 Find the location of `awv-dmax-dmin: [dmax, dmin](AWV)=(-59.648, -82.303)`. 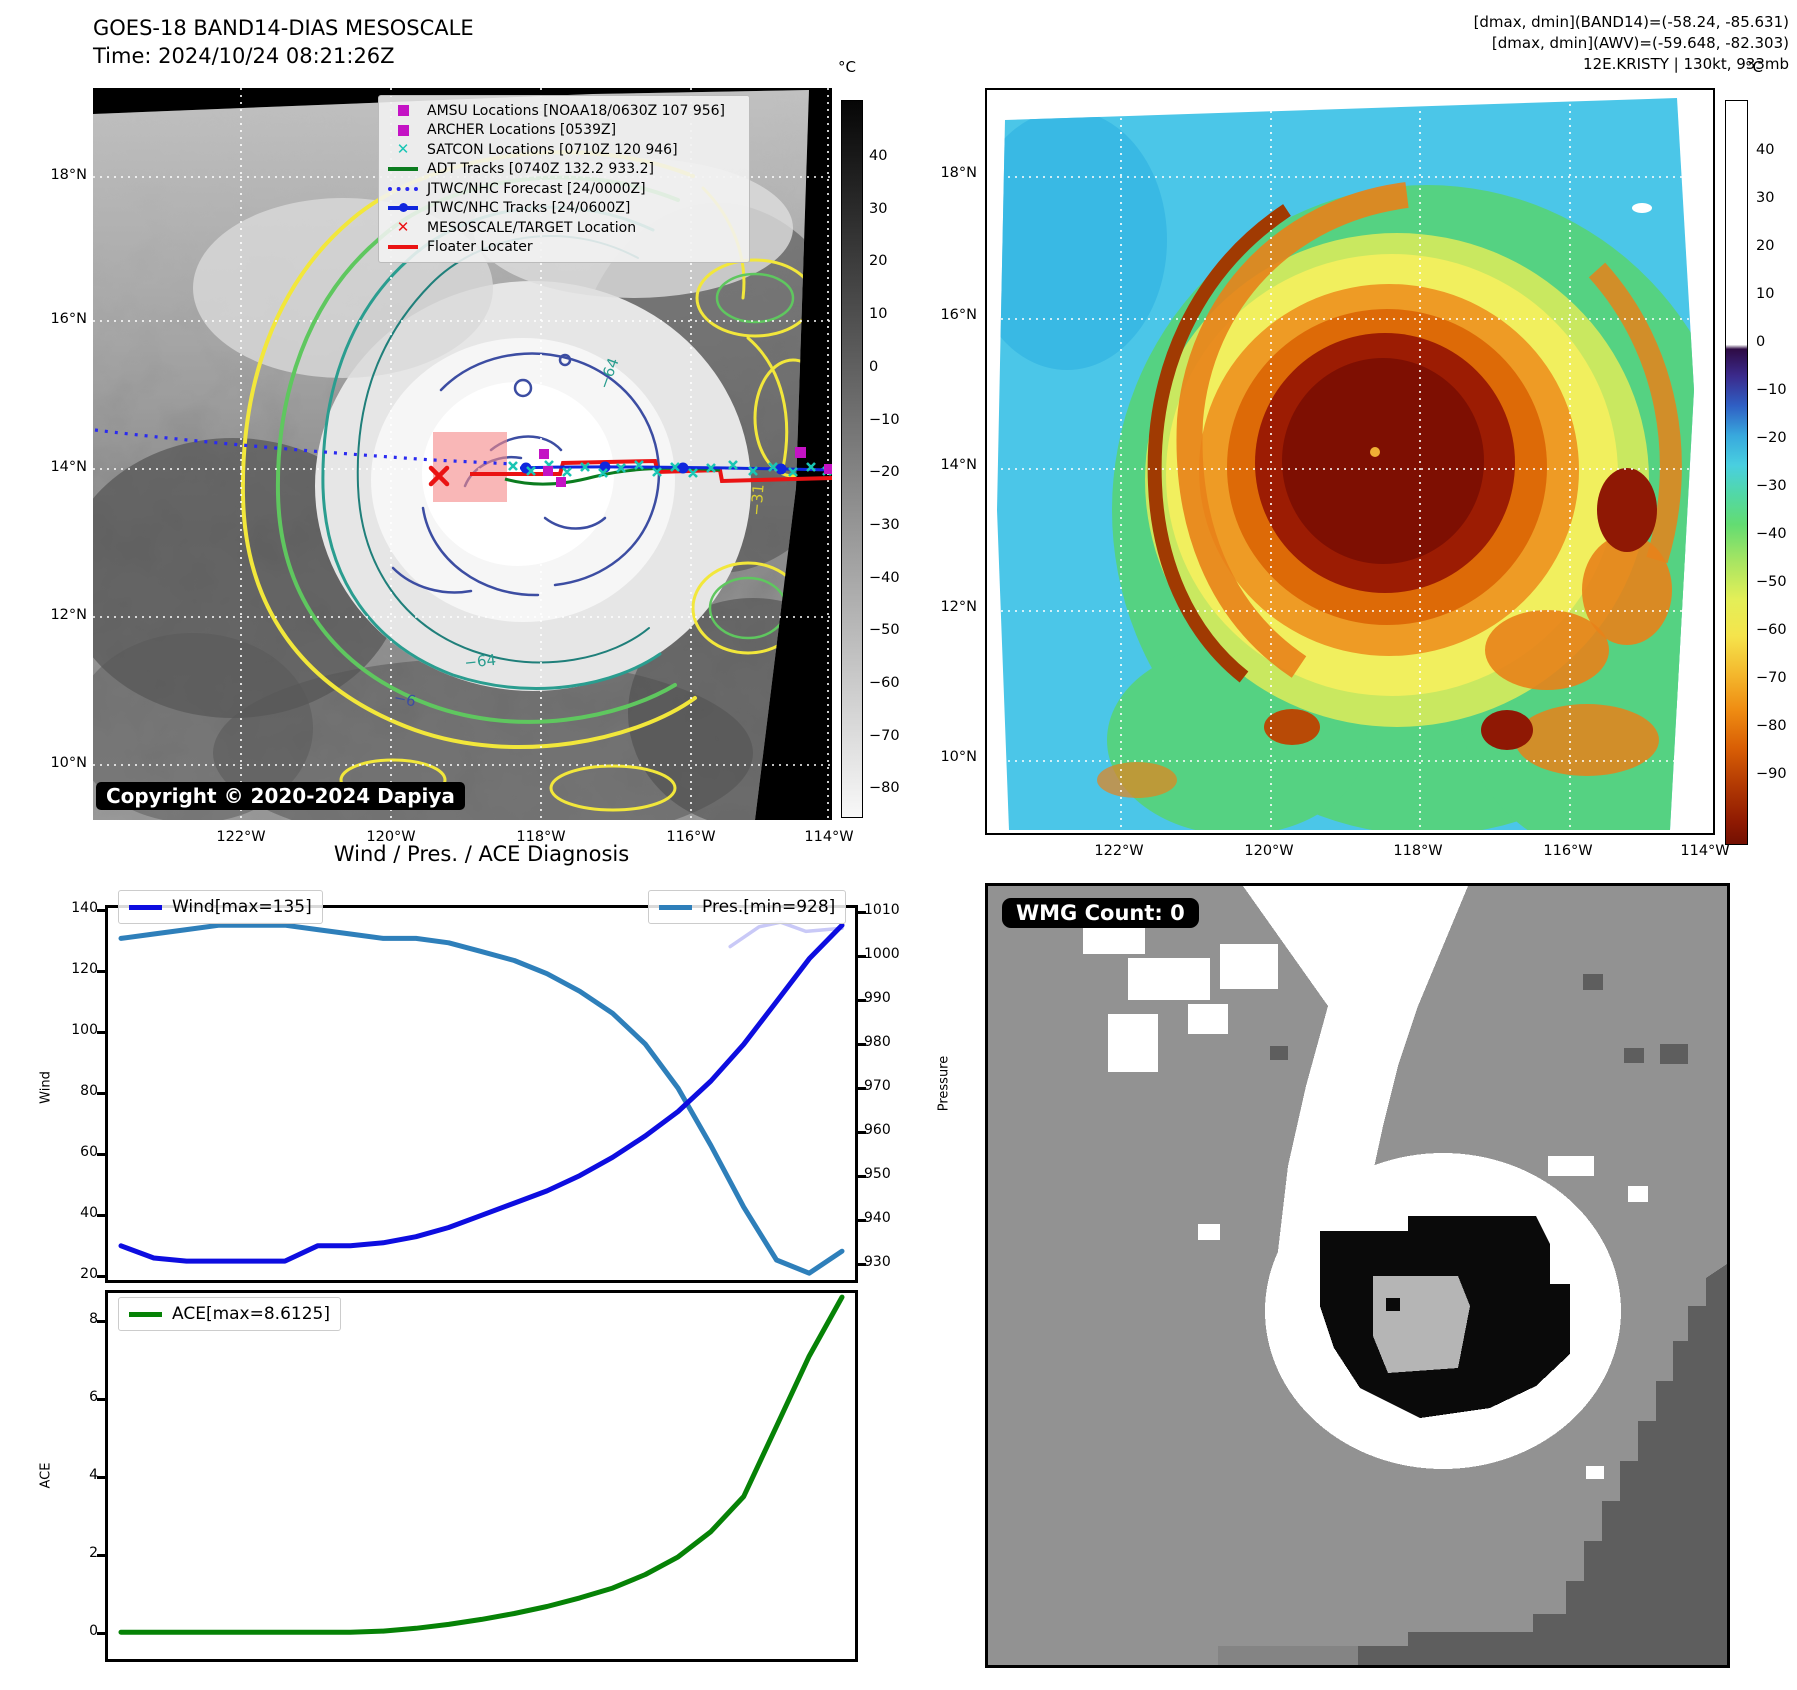

awv-dmax-dmin: [dmax, dmin](AWV)=(-59.648, -82.303) is located at coordinates (1640, 43).